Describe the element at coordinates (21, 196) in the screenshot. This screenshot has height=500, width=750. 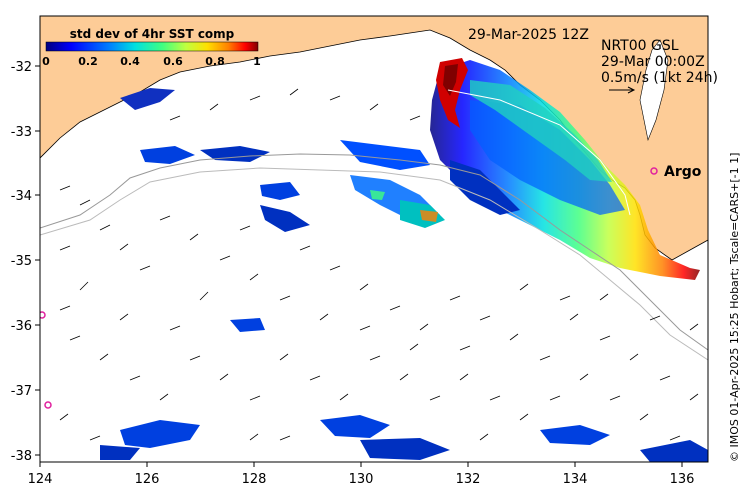
I see `y-tick-label: -34` at that location.